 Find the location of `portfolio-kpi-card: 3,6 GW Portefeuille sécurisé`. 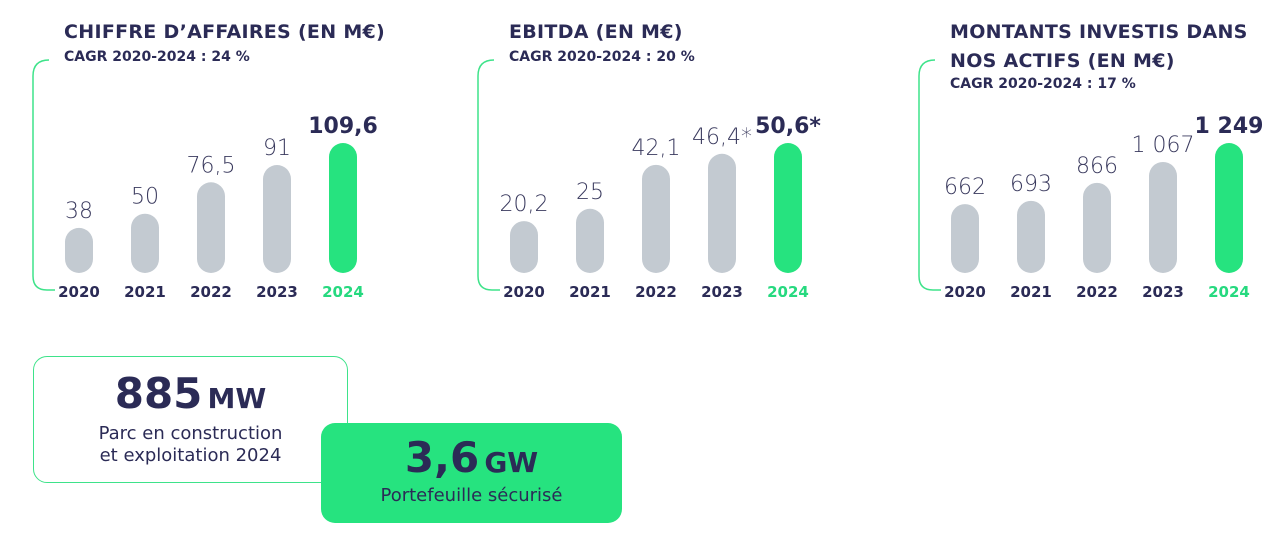

portfolio-kpi-card: 3,6 GW Portefeuille sécurisé is located at coordinates (471, 473).